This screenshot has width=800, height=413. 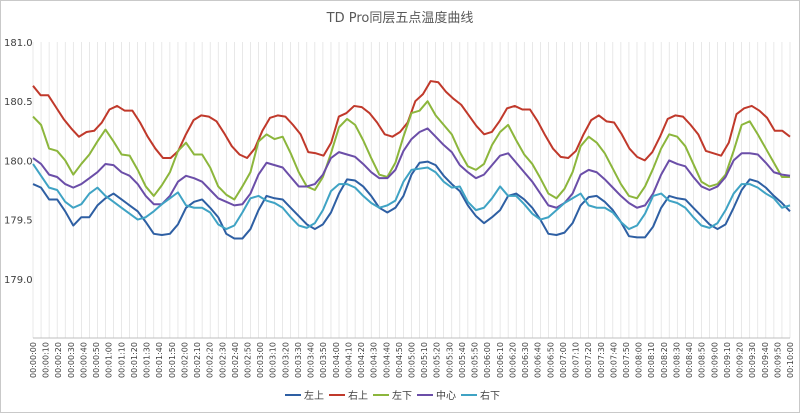 I want to click on x-tick-label: 00:05:00, so click(x=412, y=360).